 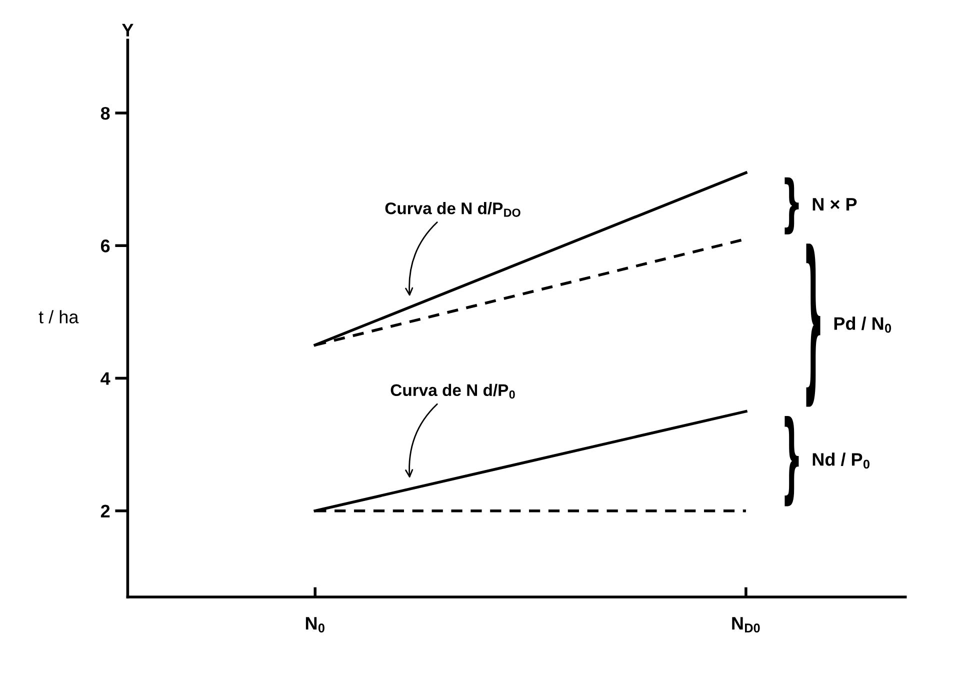 What do you see at coordinates (105, 246) in the screenshot?
I see `y-tick-label: 6` at bounding box center [105, 246].